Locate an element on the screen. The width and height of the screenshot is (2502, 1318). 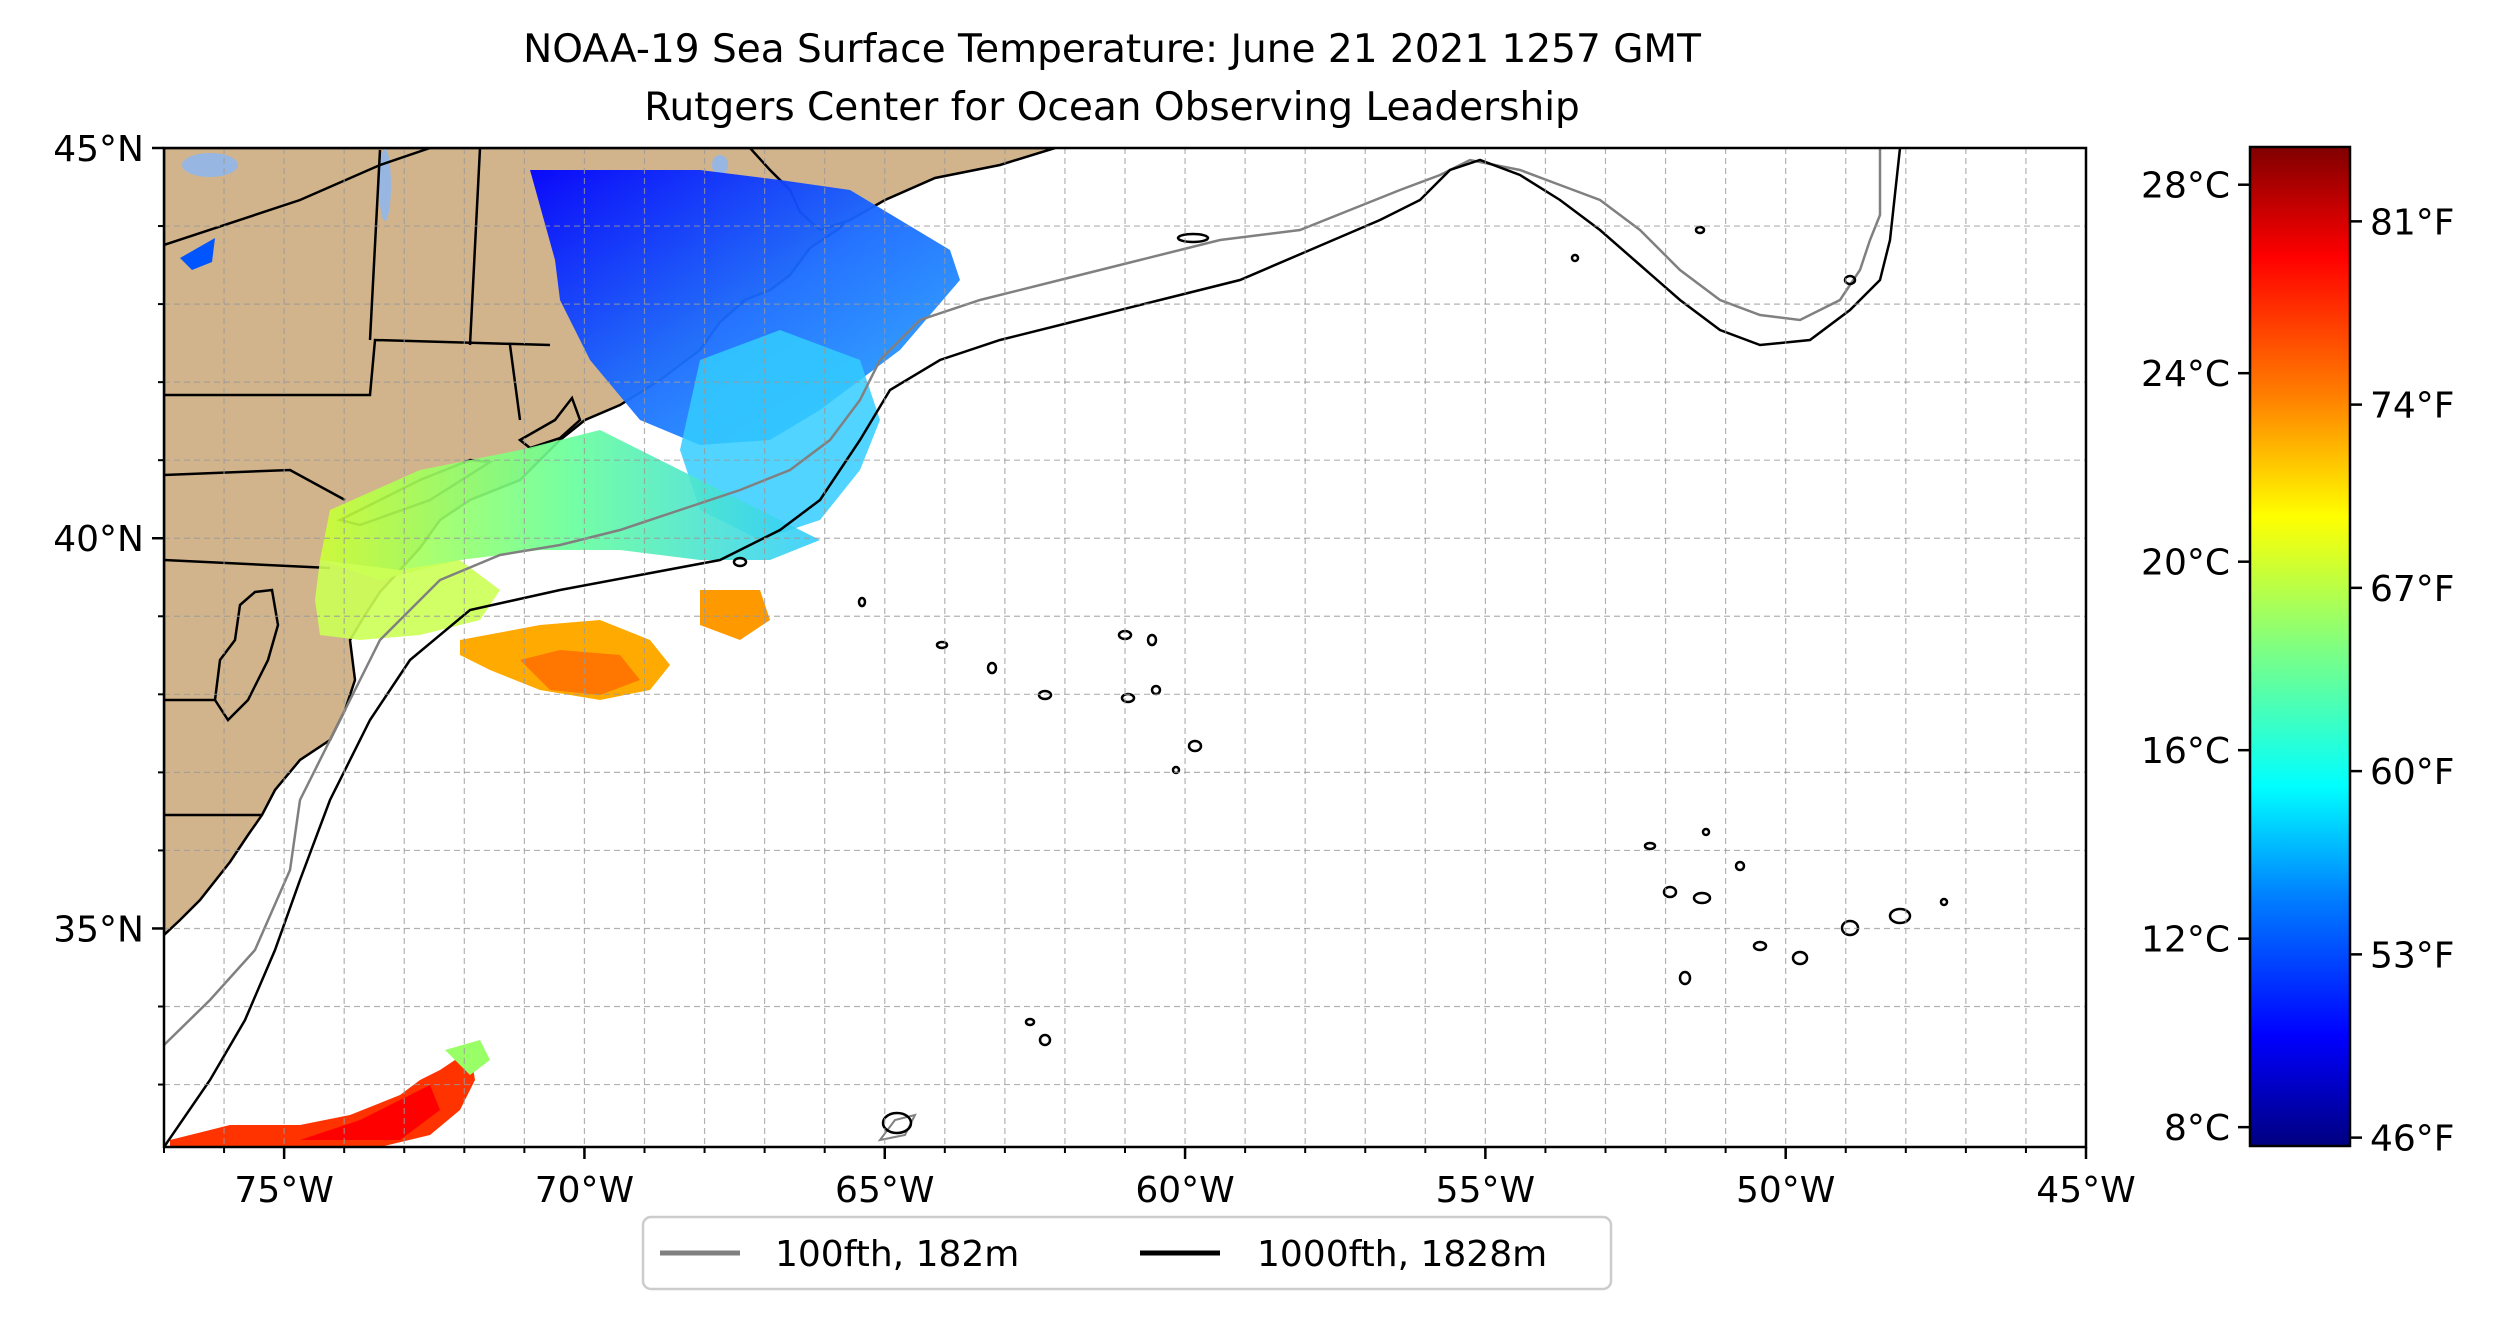
sst-gulf-stream-edge is located at coordinates (467, 1057).